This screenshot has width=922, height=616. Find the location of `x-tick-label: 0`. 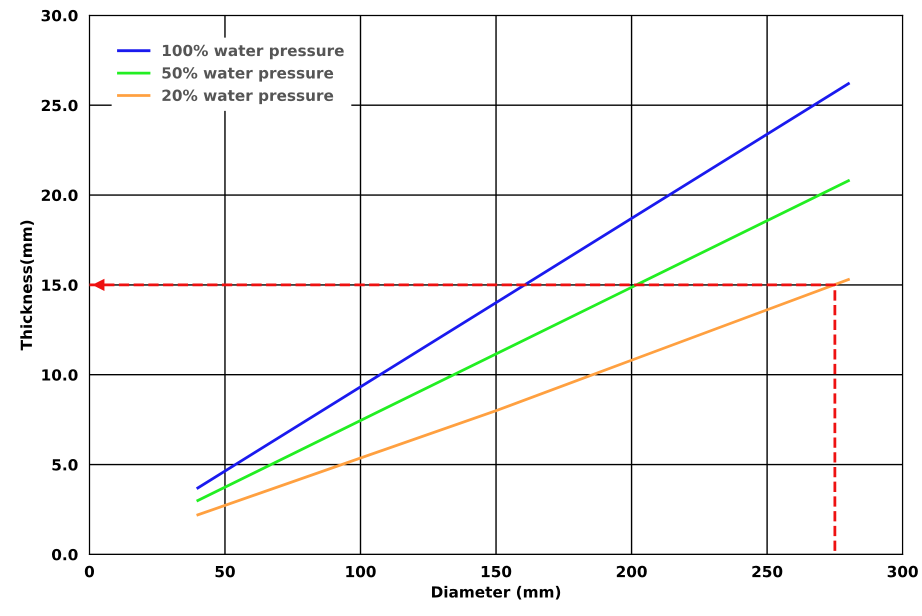

x-tick-label: 0 is located at coordinates (89, 572).